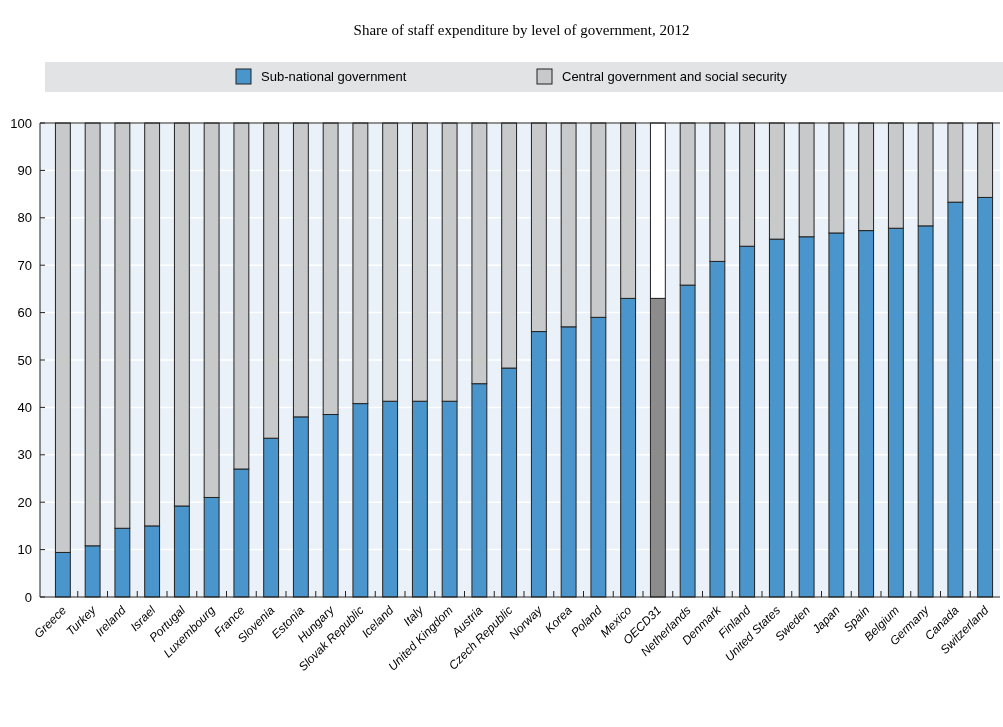 The image size is (1003, 727). Describe the element at coordinates (24, 360) in the screenshot. I see `y-tick-label: 50` at that location.